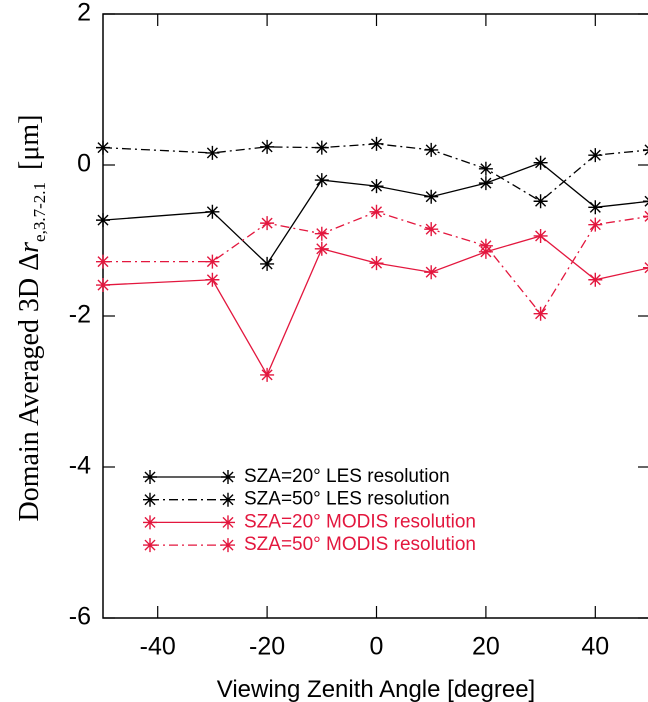 This screenshot has height=702, width=648. I want to click on x-tick-label: -40, so click(158, 647).